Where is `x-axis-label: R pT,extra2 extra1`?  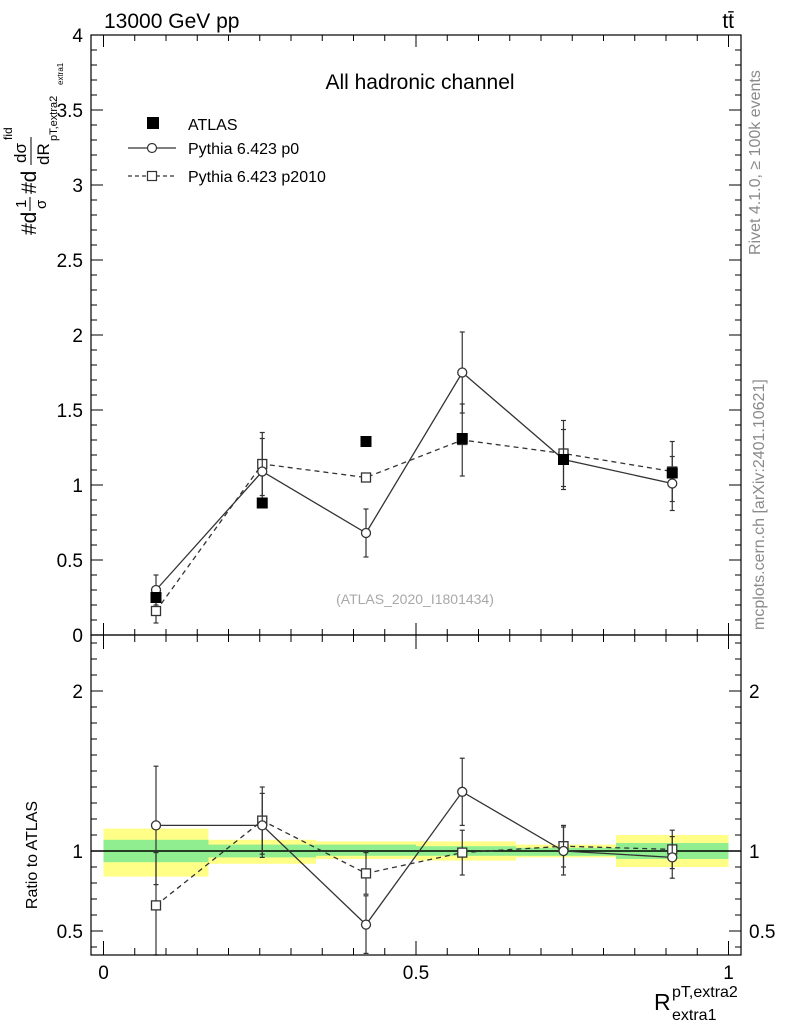
x-axis-label: R pT,extra2 extra1 is located at coordinates (696, 1004).